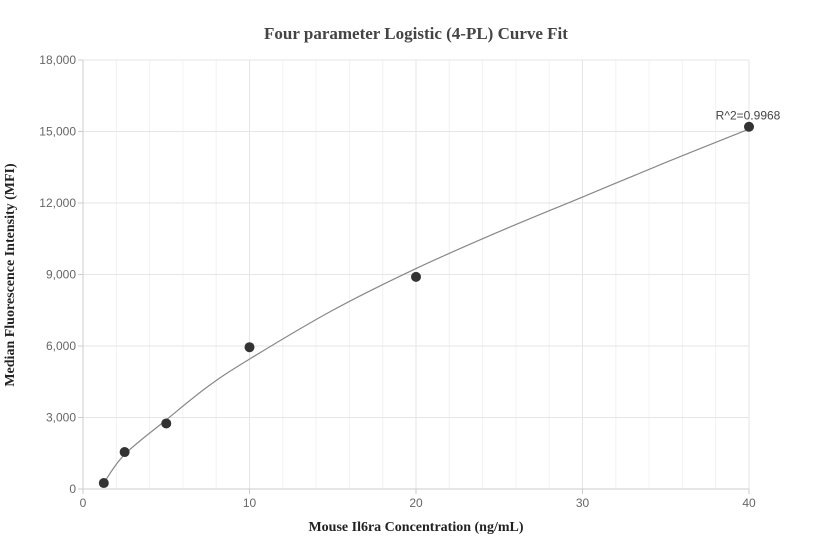  I want to click on chart-title: Four parameter Logistic (4-PL) Curve Fit, so click(416, 33).